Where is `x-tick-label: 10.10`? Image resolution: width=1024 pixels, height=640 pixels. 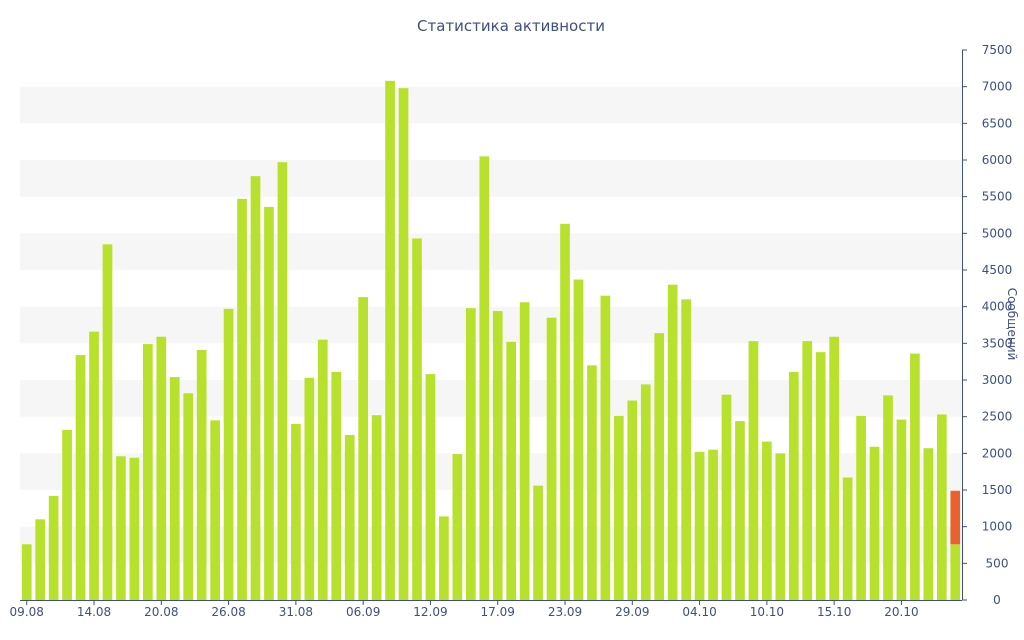
x-tick-label: 10.10 is located at coordinates (767, 612).